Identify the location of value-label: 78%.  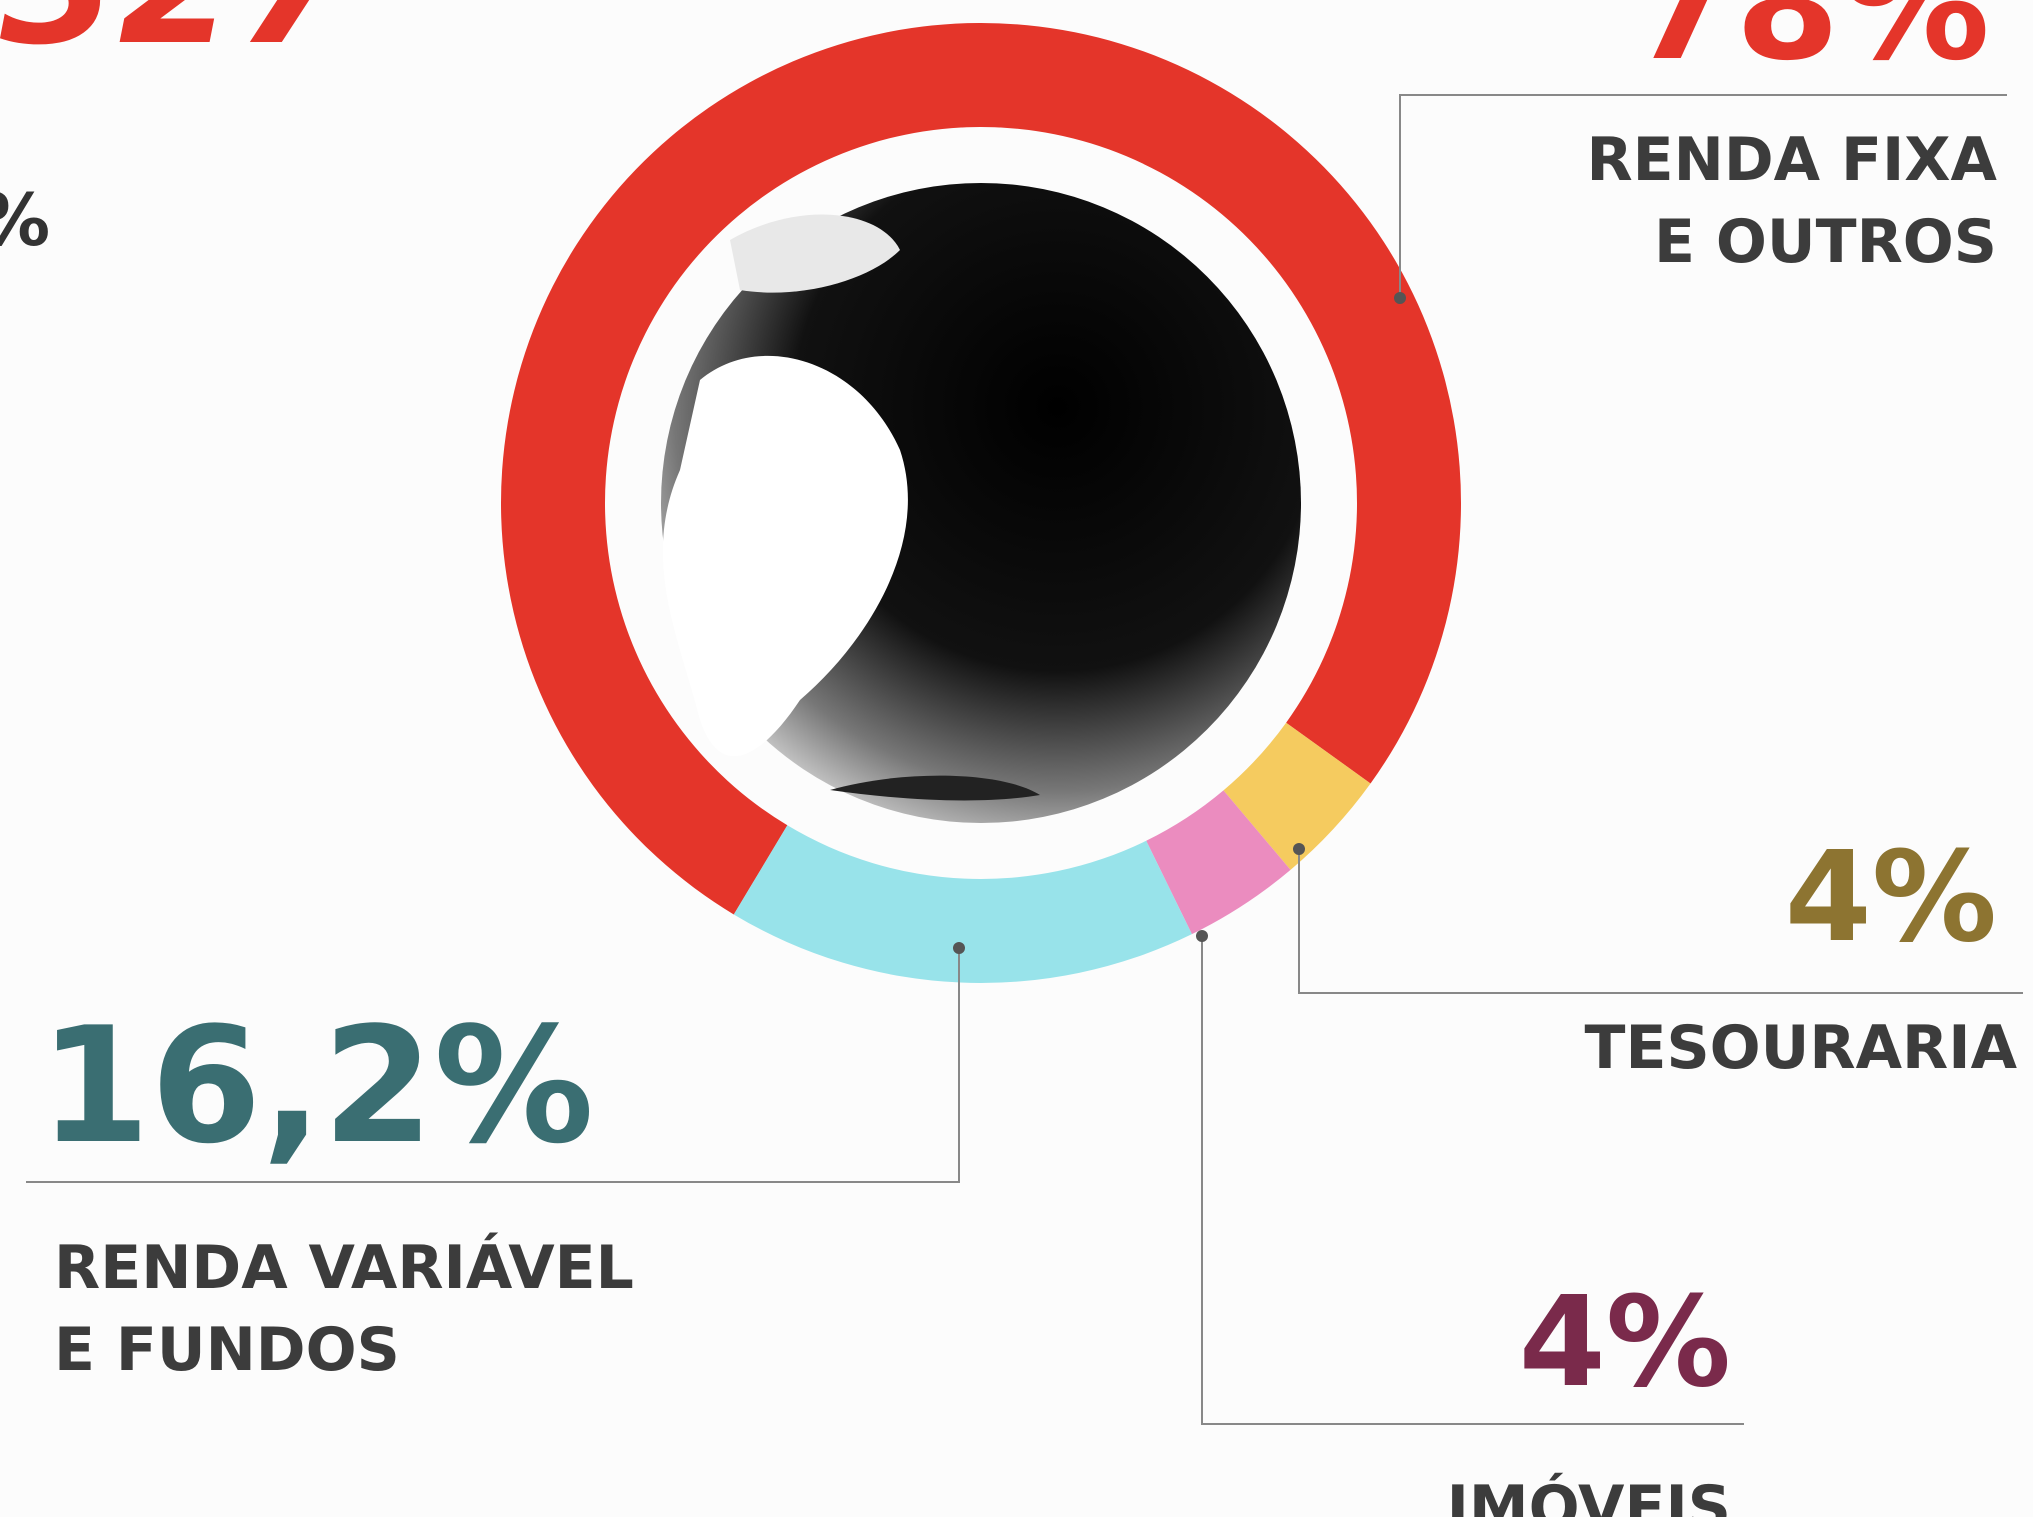
(1810, 47).